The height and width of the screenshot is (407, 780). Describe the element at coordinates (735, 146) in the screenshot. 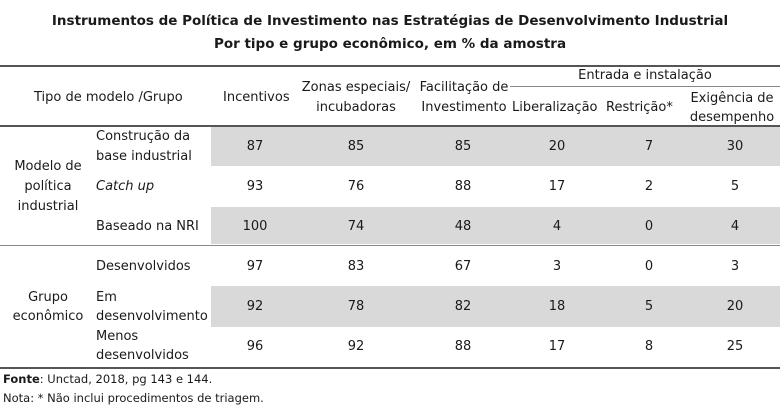

I see `value-cell: 30` at that location.